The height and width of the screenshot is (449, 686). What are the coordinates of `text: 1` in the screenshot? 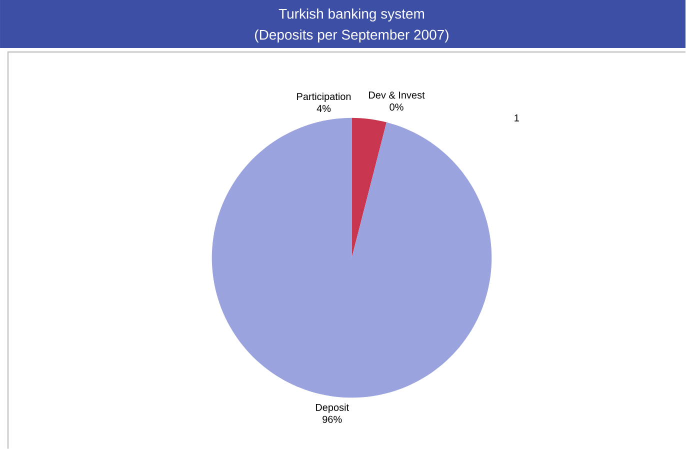 It's located at (516, 118).